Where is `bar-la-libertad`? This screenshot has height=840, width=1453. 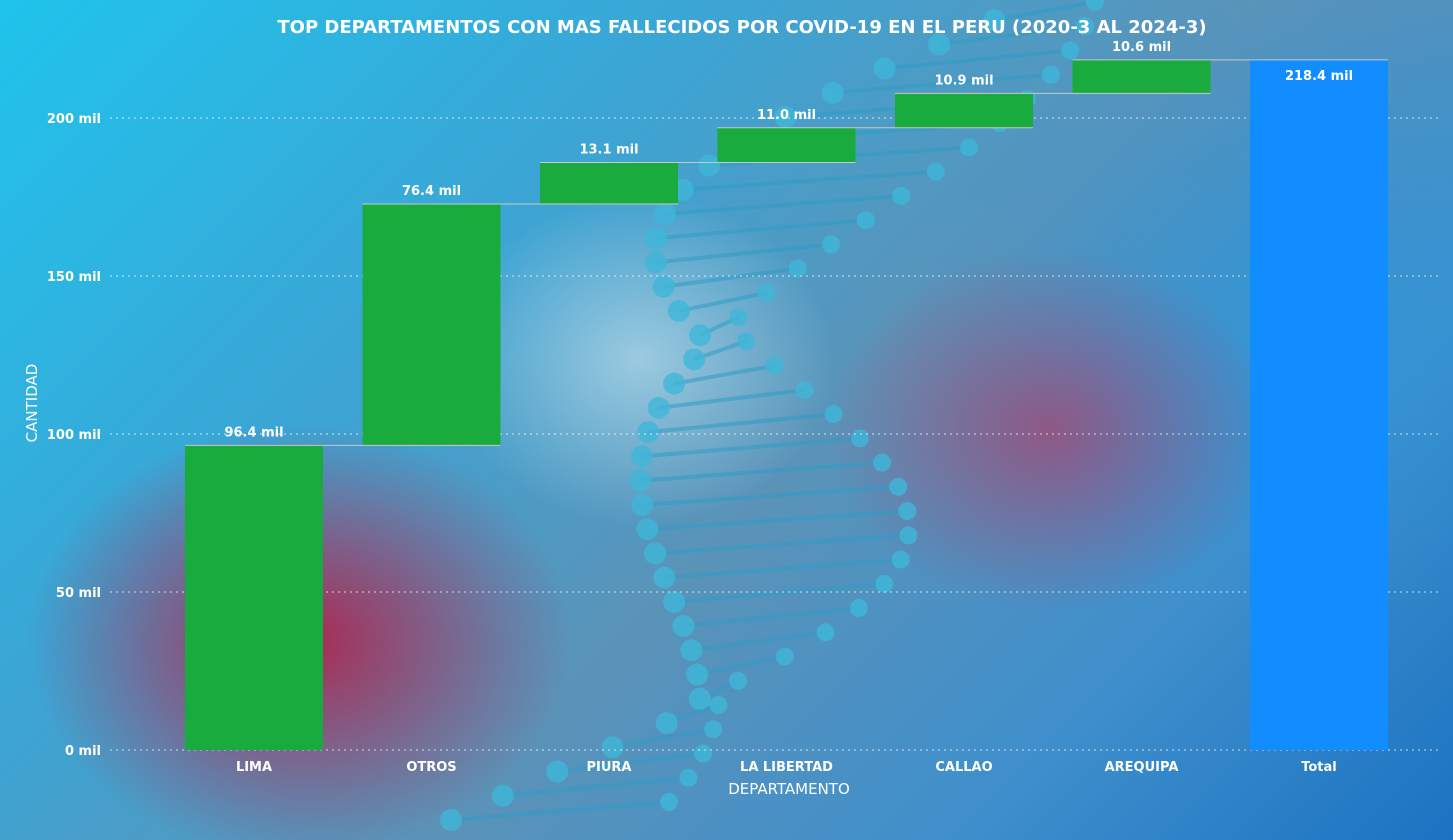 bar-la-libertad is located at coordinates (786, 145).